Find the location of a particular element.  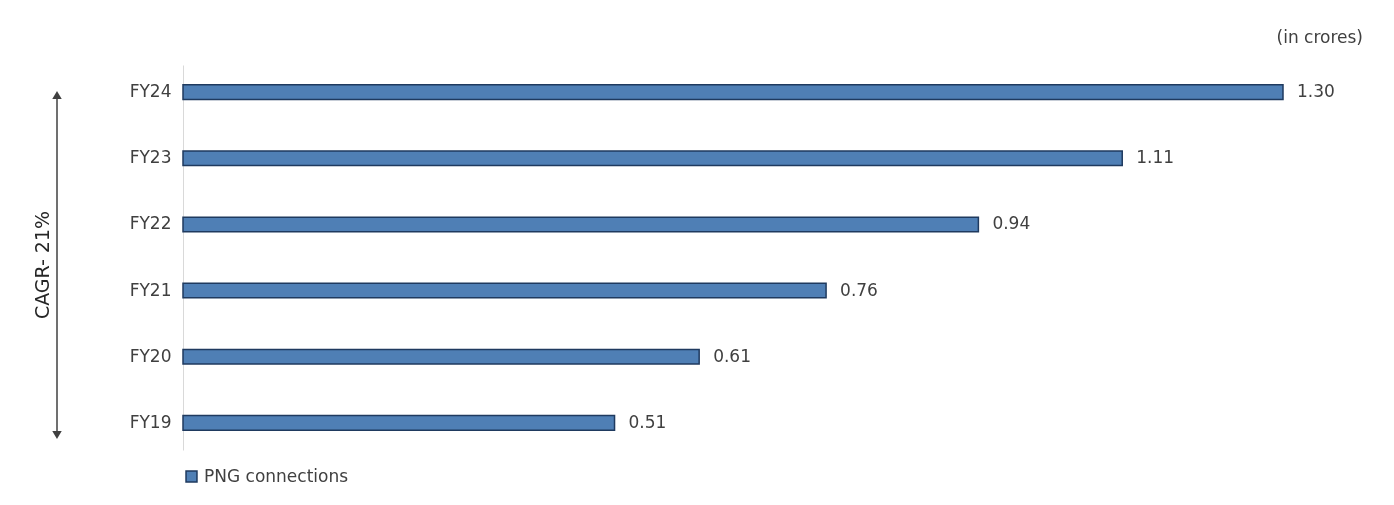

data-label: 1.30 is located at coordinates (1316, 91).